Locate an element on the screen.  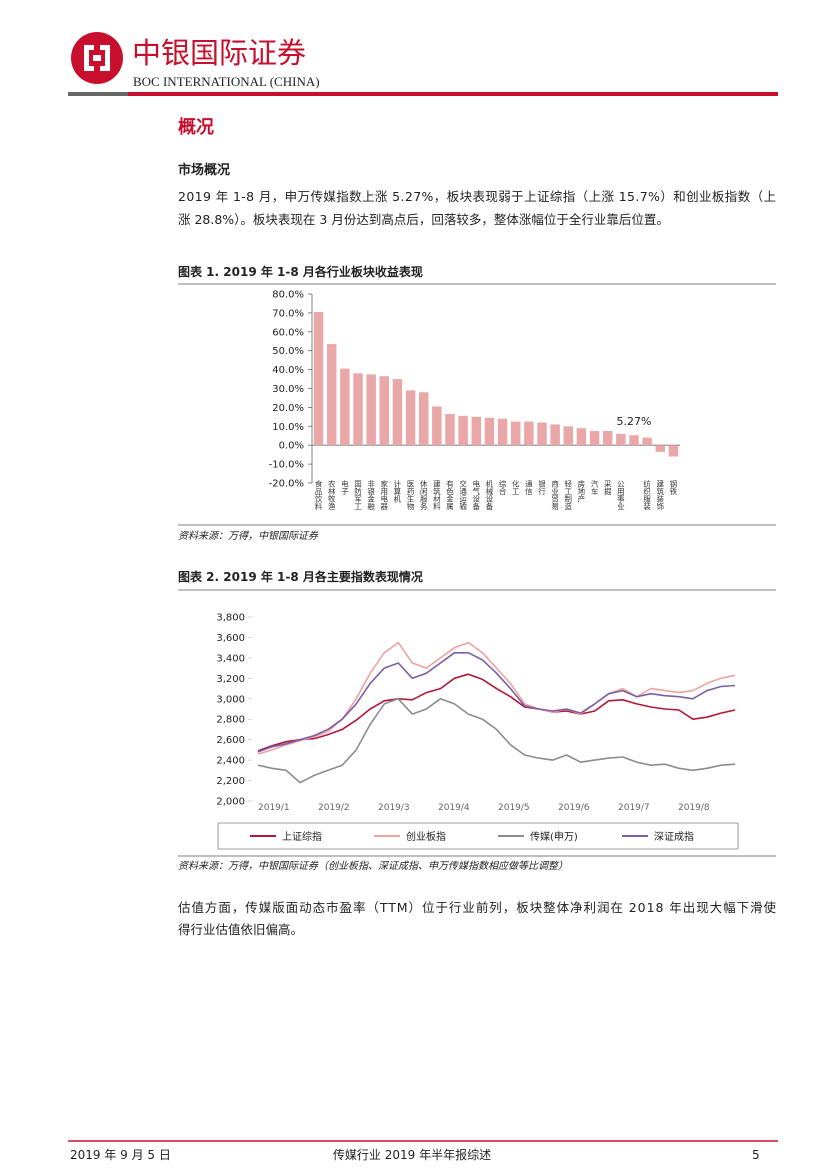
x-tick-label: 非银金融 is located at coordinates (370, 495).